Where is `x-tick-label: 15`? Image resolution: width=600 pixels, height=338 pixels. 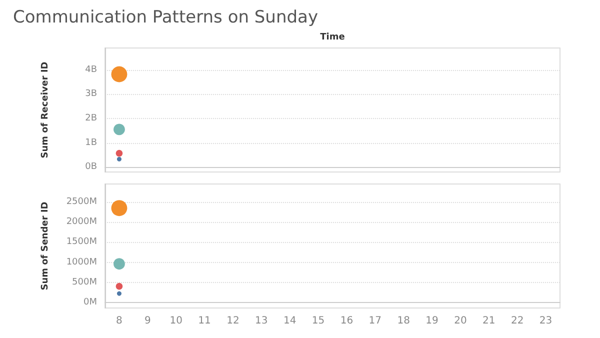 x-tick-label: 15 is located at coordinates (318, 321).